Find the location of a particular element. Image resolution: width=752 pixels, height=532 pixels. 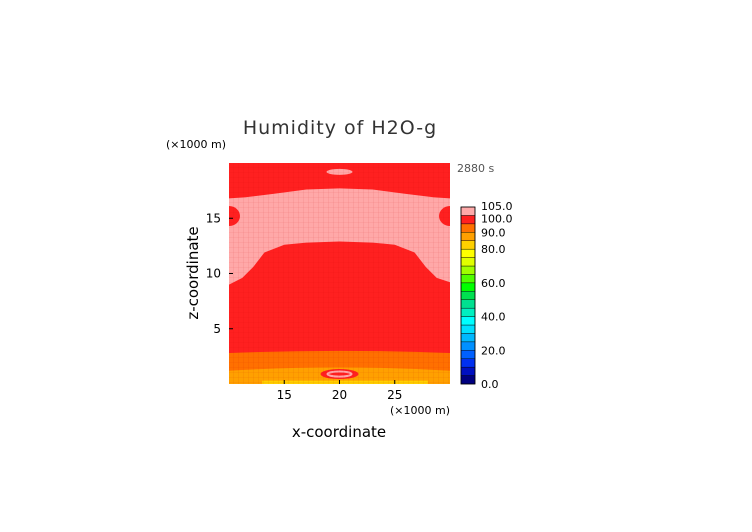

colorbar-label-3: 80.0 is located at coordinates (493, 249).